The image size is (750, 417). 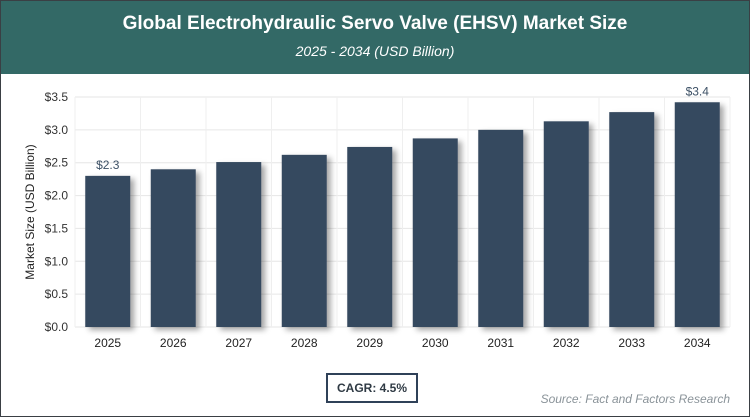 I want to click on bar-2029, so click(x=370, y=236).